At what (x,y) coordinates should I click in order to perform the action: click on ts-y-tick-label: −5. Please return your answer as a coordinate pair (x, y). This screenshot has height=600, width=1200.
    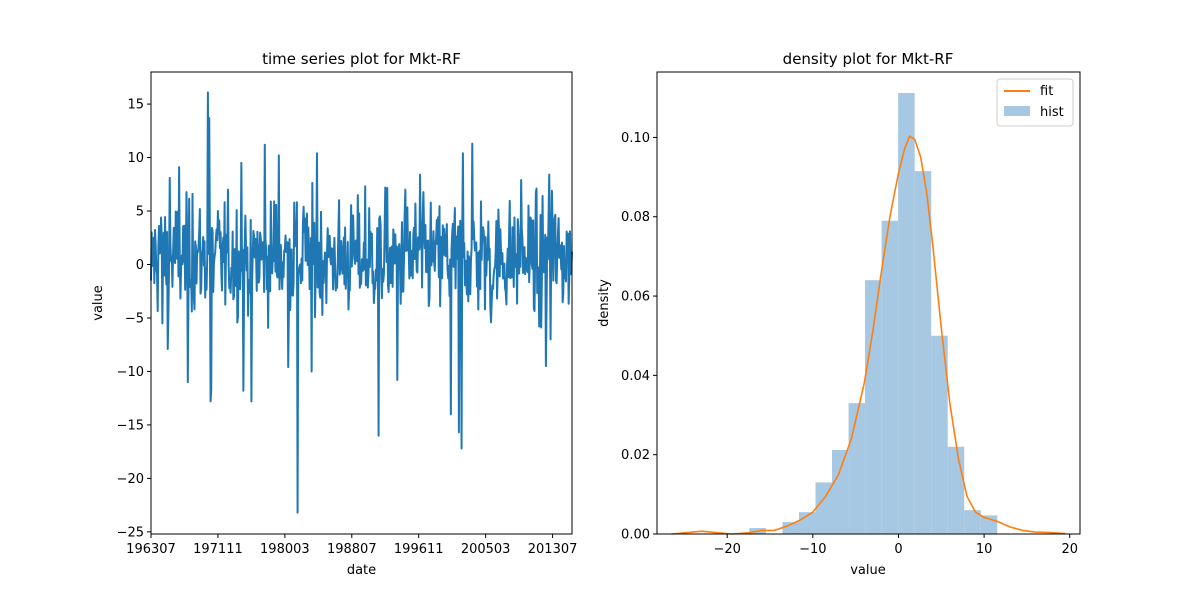
    Looking at the image, I should click on (134, 318).